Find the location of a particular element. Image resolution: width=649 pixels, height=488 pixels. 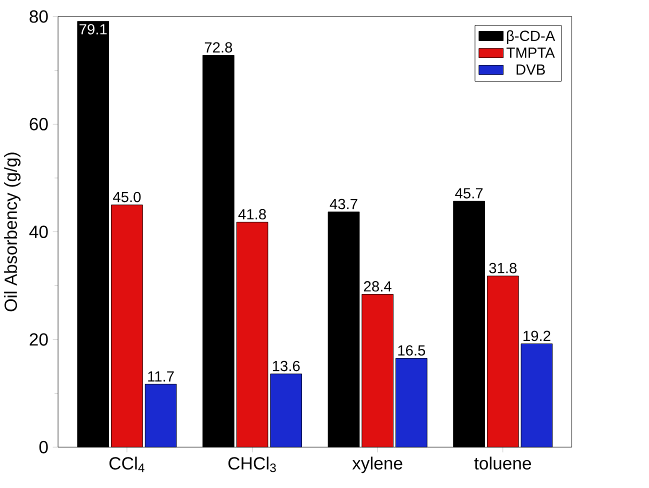

data-label: 43.7 is located at coordinates (344, 204).